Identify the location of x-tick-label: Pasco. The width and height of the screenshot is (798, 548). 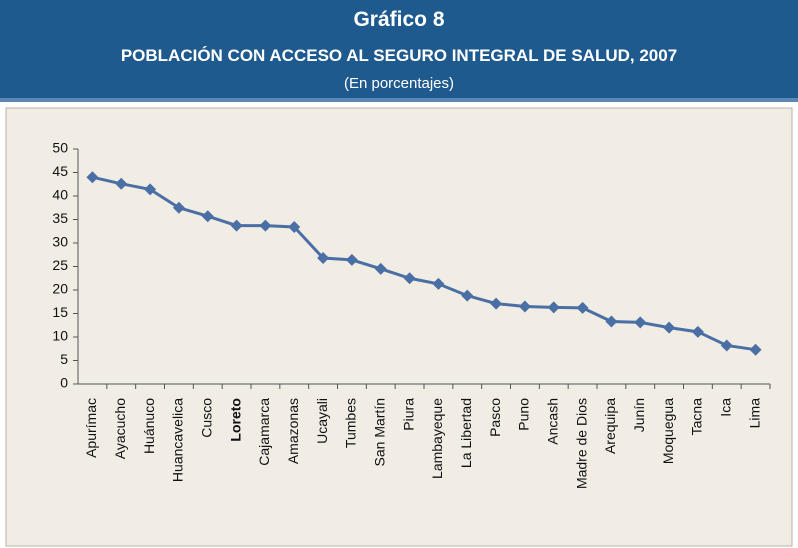
(495, 417).